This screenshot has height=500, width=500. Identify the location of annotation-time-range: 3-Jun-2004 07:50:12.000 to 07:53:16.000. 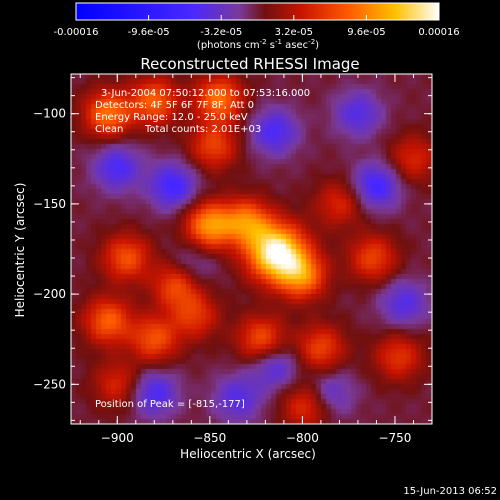
(205, 93).